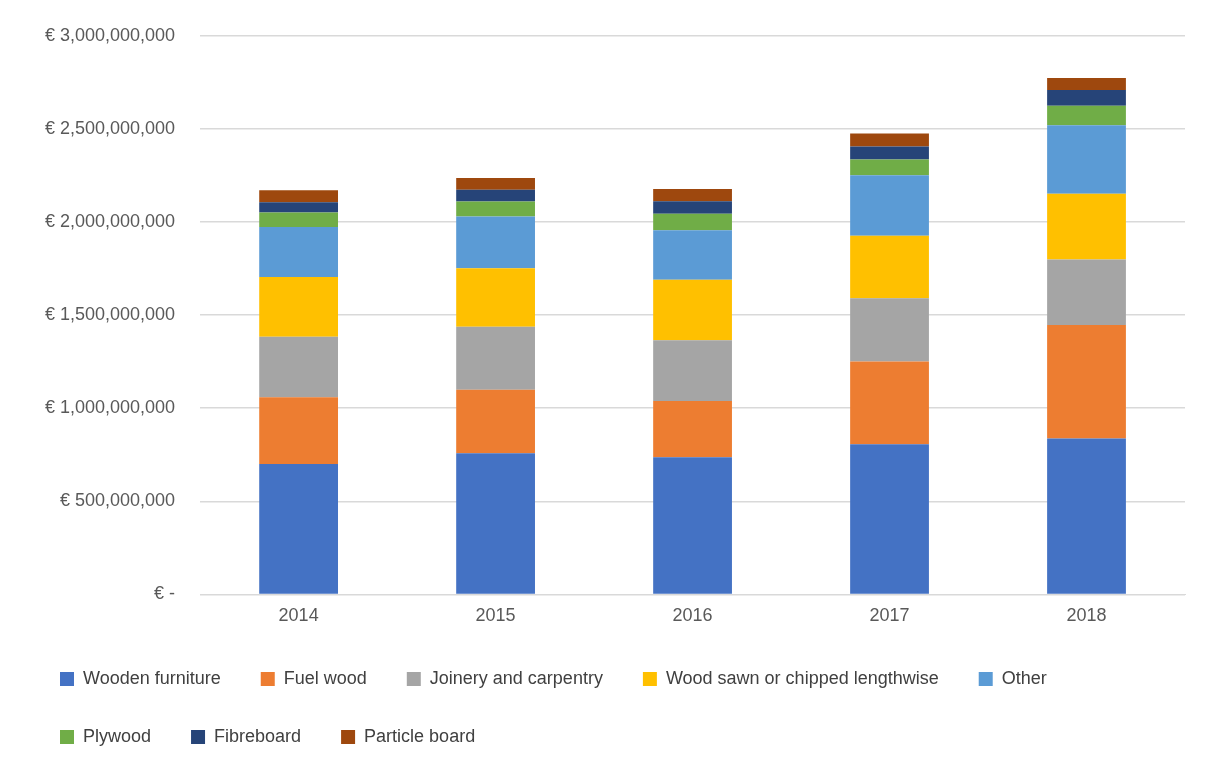  Describe the element at coordinates (152, 677) in the screenshot. I see `legend-label: Wooden furniture` at that location.